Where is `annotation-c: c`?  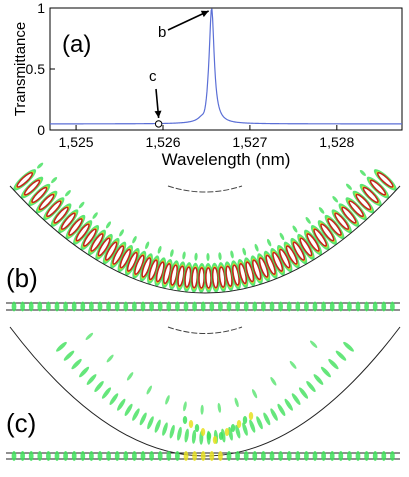
annotation-c: c is located at coordinates (156, 98).